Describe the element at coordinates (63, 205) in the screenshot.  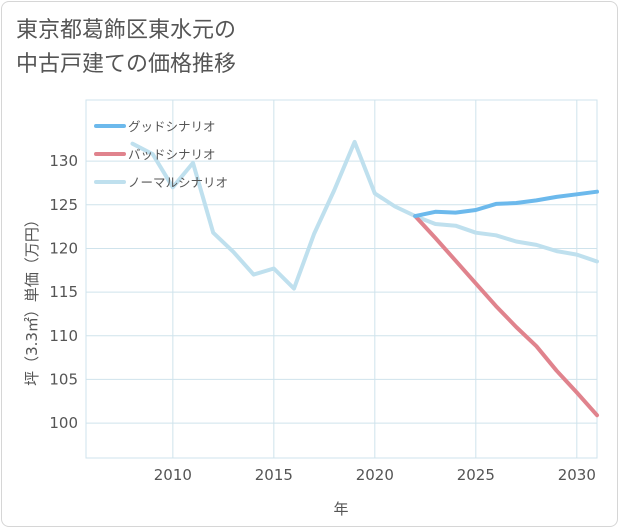
I see `y-tick-label: 125` at that location.